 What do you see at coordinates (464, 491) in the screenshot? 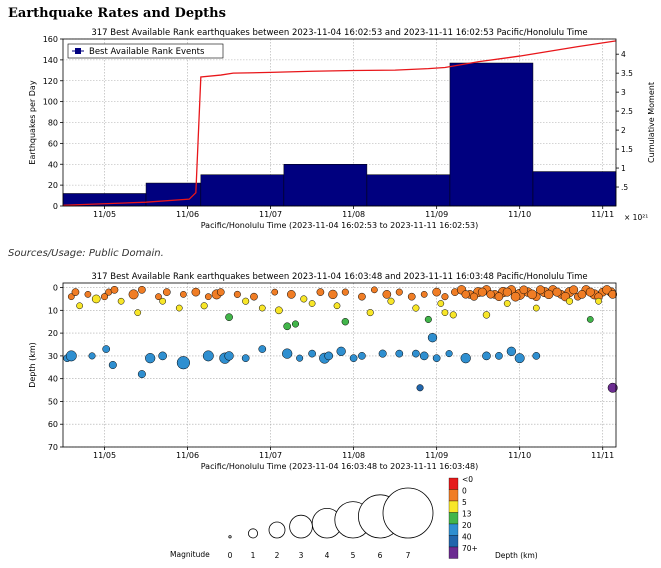
I see `depth-color-label: 0` at bounding box center [464, 491].